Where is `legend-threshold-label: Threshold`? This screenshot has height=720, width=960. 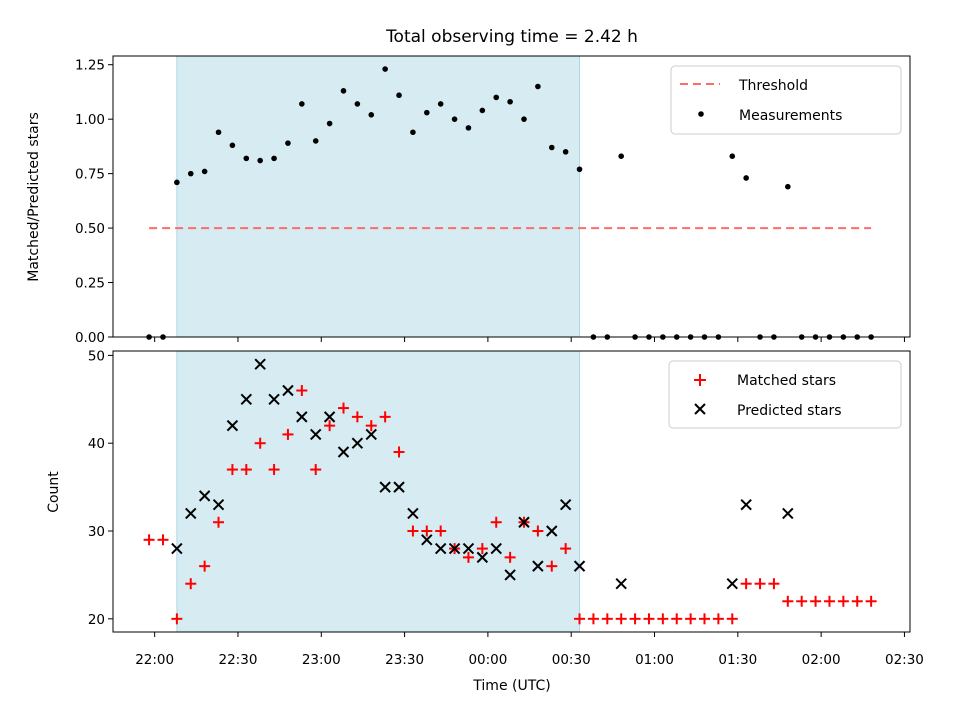
legend-threshold-label: Threshold is located at coordinates (773, 86).